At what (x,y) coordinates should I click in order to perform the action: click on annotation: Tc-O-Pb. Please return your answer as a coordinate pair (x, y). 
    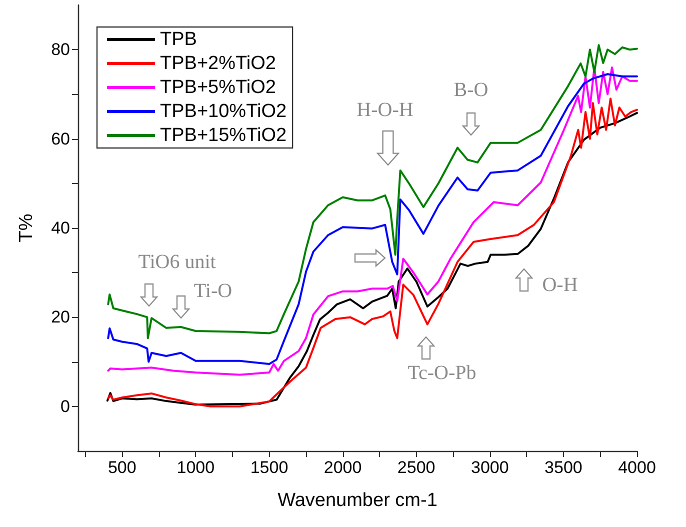
    Looking at the image, I should click on (442, 373).